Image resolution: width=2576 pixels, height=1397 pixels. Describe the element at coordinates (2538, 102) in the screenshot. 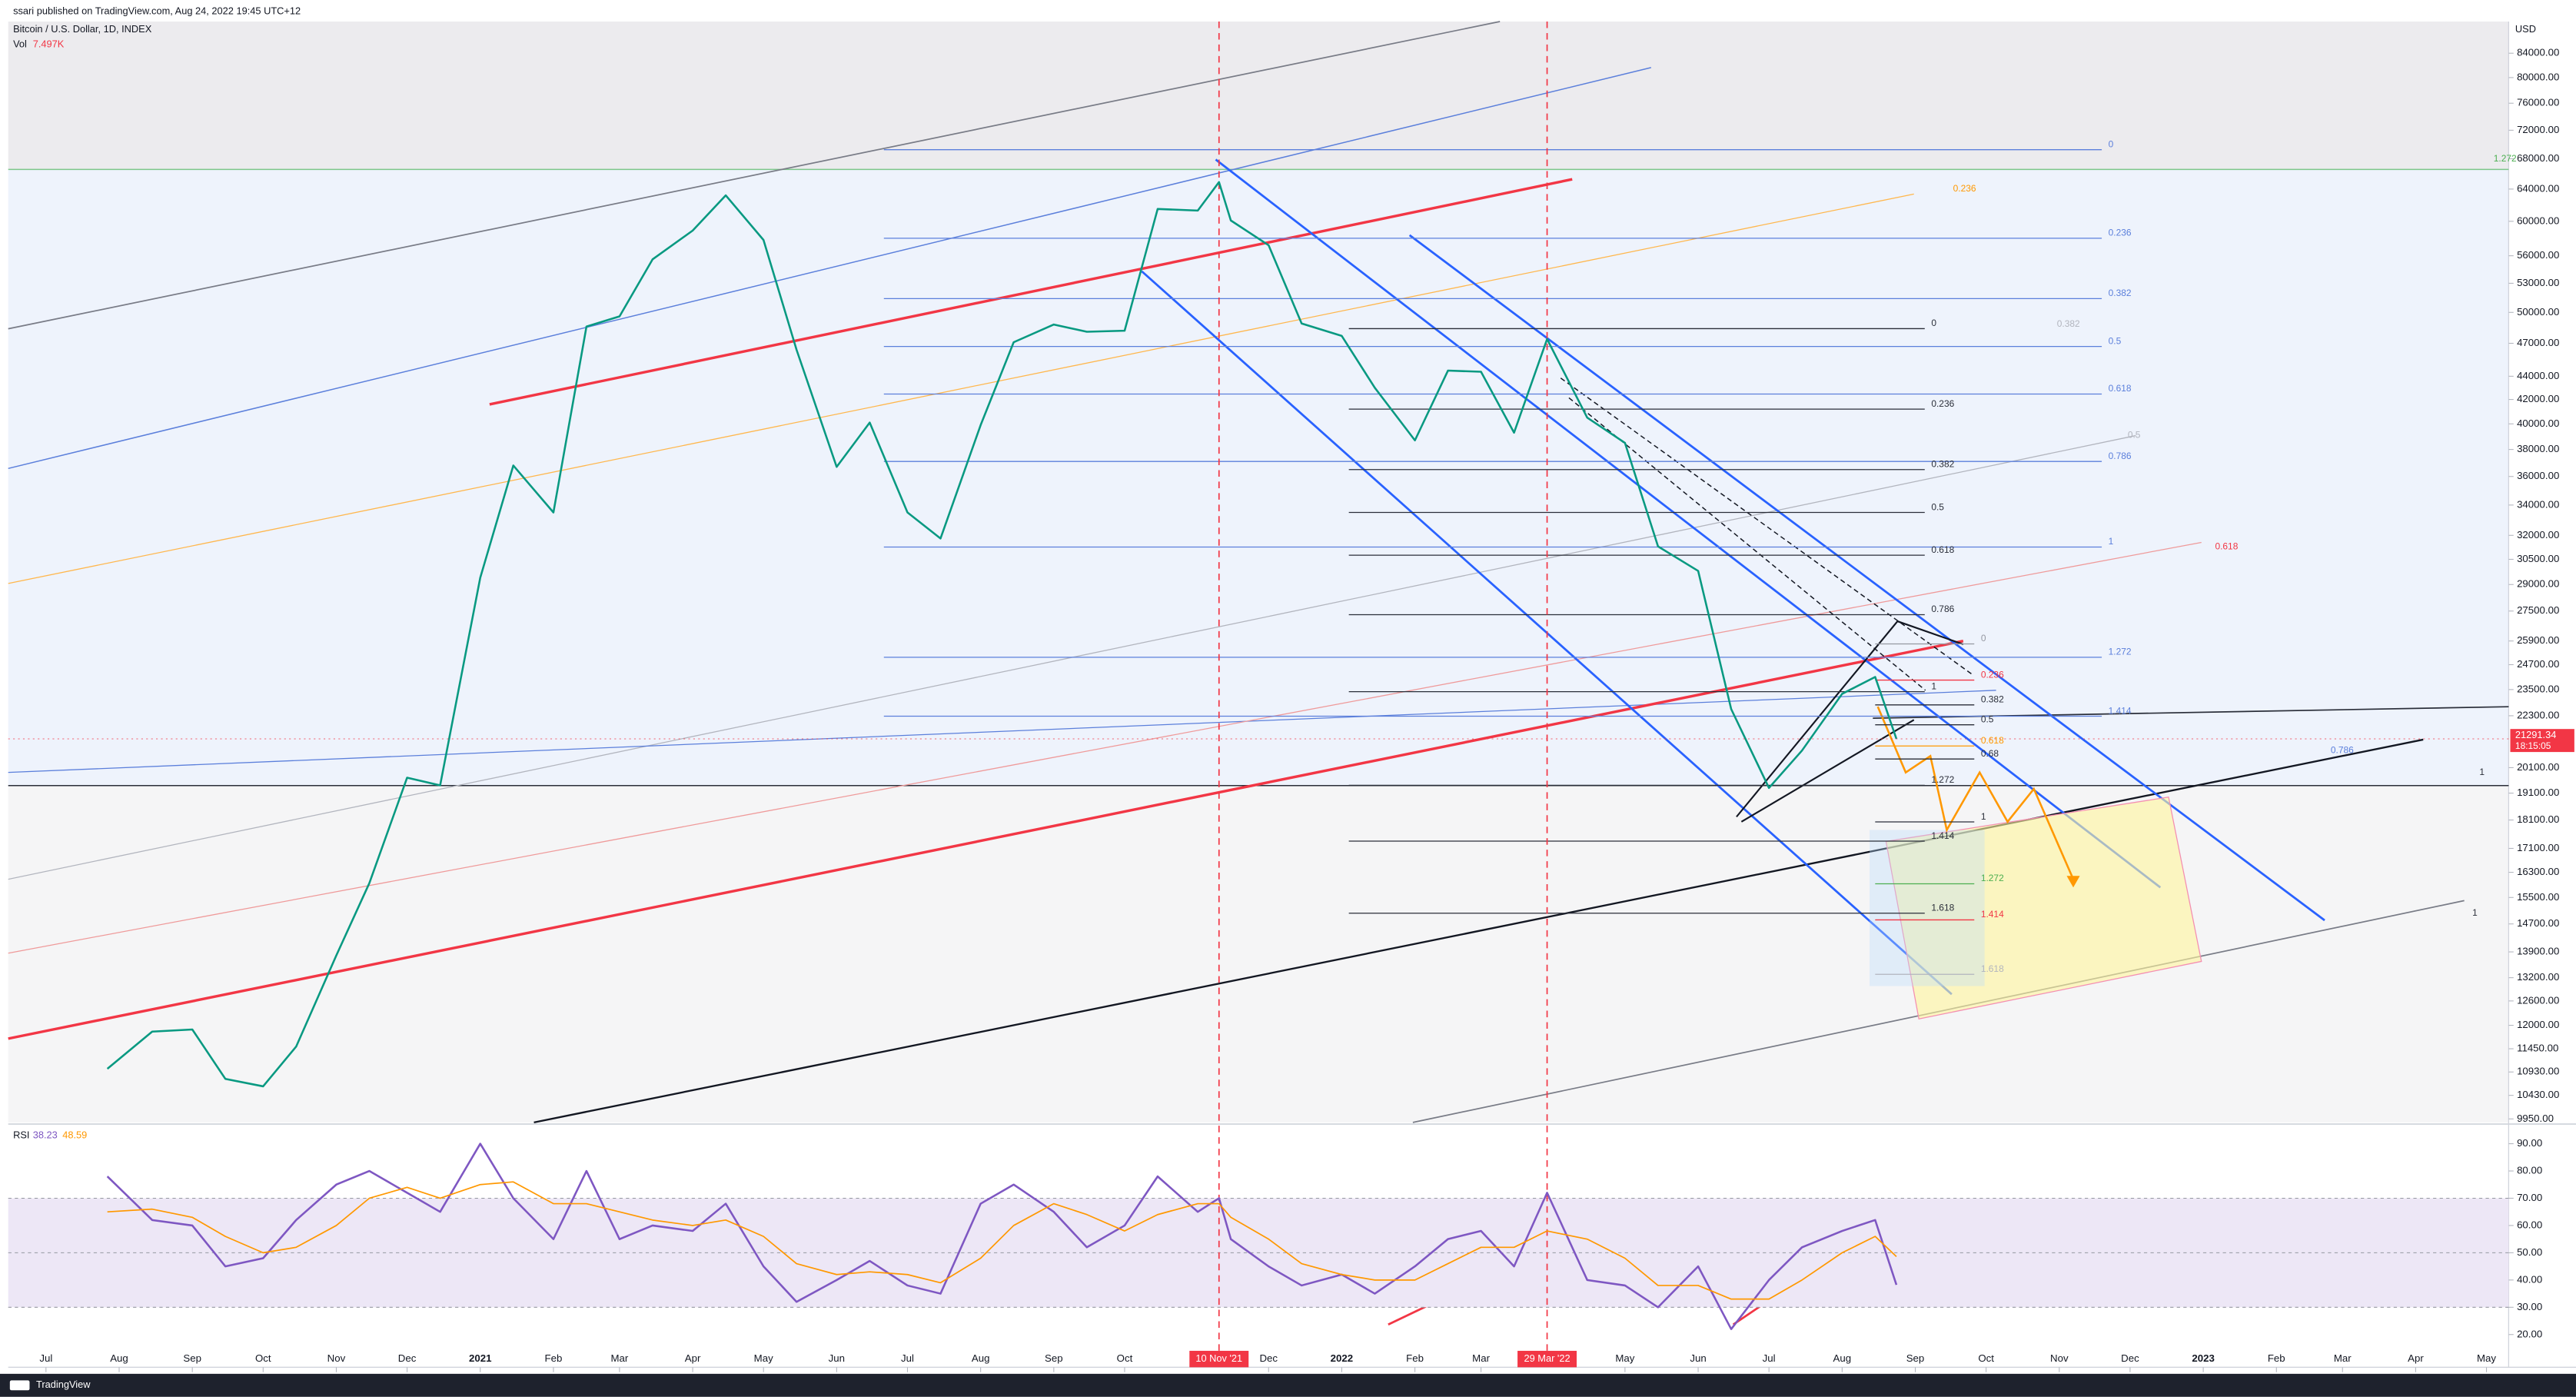

I see `y-tick-label: 76000.00` at that location.